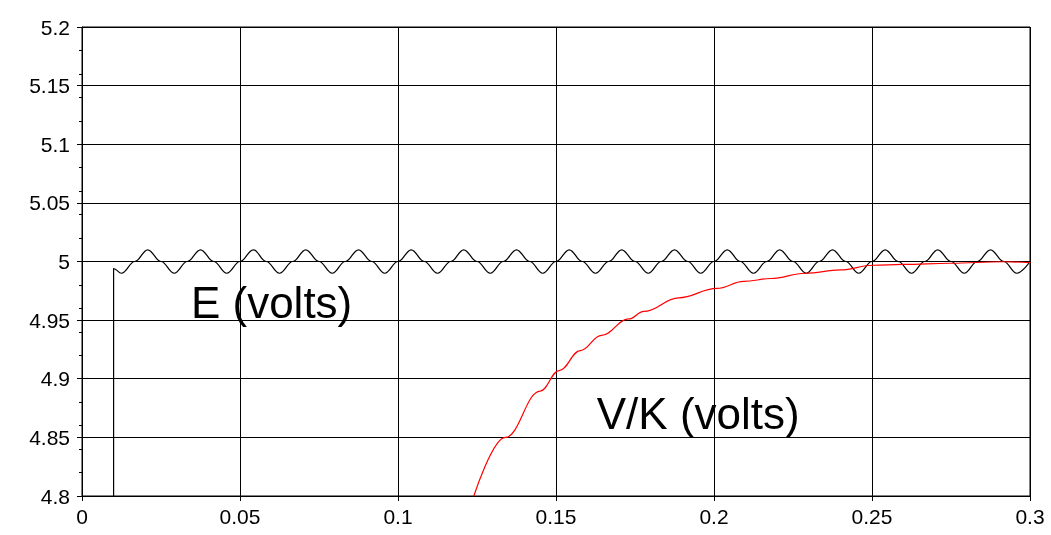 The image size is (1051, 535). Describe the element at coordinates (556, 516) in the screenshot. I see `x-tick-label: 0.15` at that location.